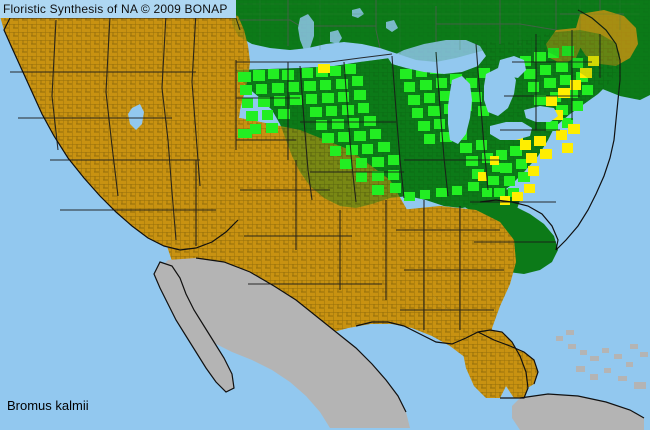  I want to click on species-name-label: Bromus kalmii, so click(48, 405).